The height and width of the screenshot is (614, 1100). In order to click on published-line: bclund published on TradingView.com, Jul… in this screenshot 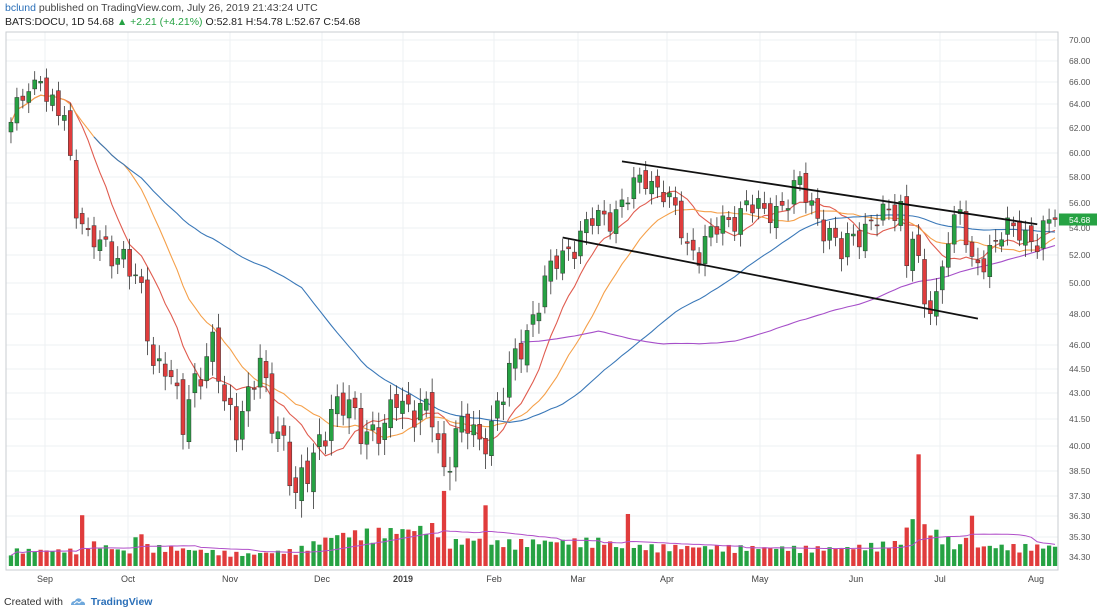, I will do `click(161, 8)`.